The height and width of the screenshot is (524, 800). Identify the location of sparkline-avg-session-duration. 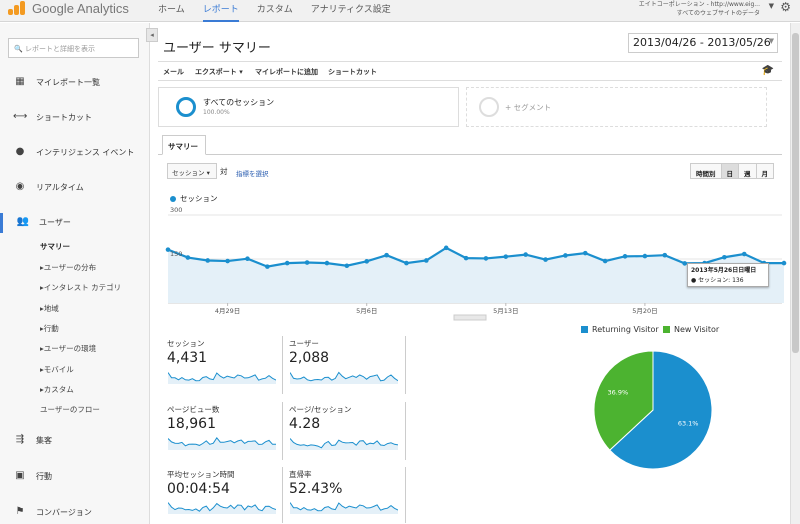
(222, 508).